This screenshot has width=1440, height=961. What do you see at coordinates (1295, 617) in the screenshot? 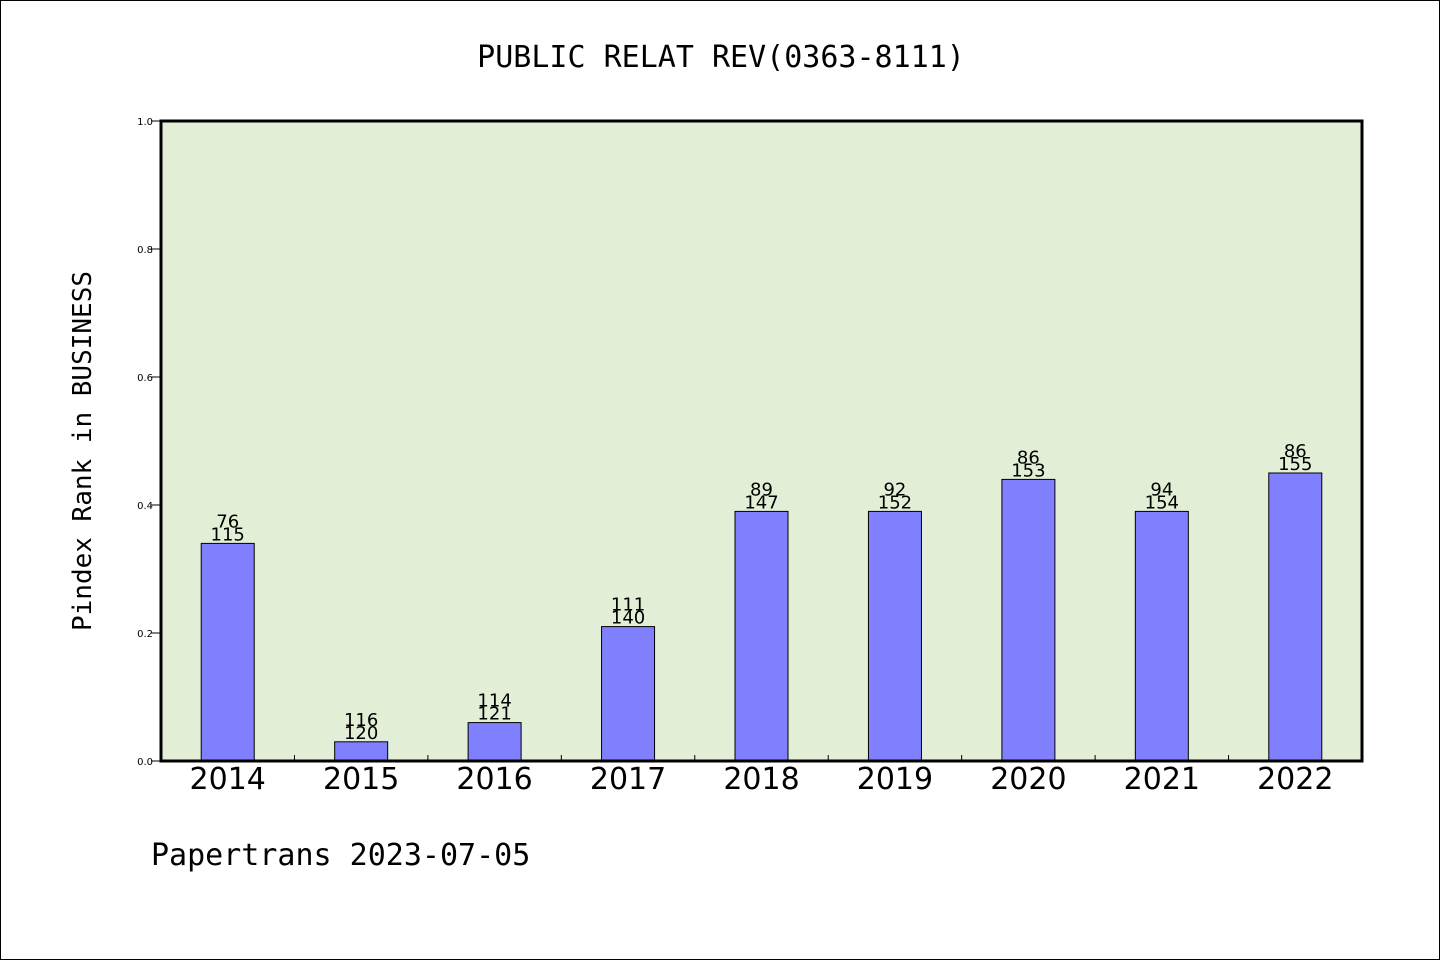
I see `bar-2022` at bounding box center [1295, 617].